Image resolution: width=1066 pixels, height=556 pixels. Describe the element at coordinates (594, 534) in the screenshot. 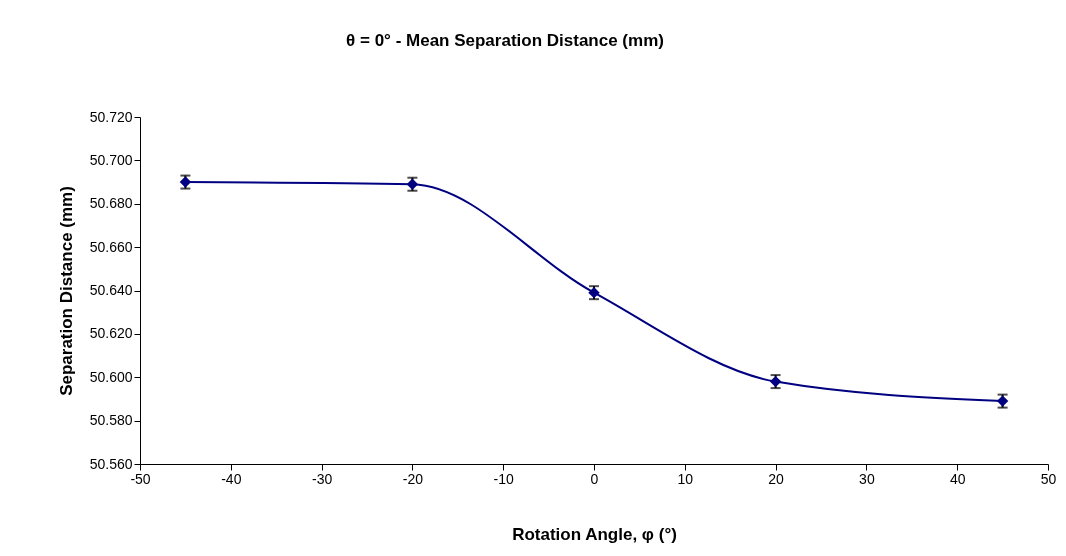

I see `x-axis-title: Rotation Angle, φ (°)` at that location.